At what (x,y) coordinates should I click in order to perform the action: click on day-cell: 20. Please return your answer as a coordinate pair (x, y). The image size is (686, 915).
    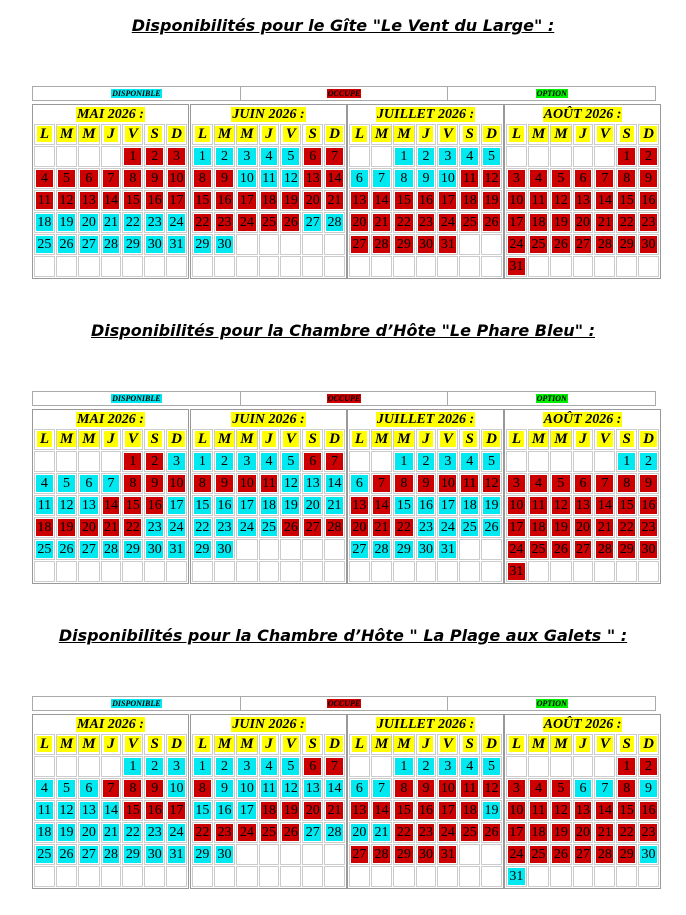
    Looking at the image, I should click on (89, 527).